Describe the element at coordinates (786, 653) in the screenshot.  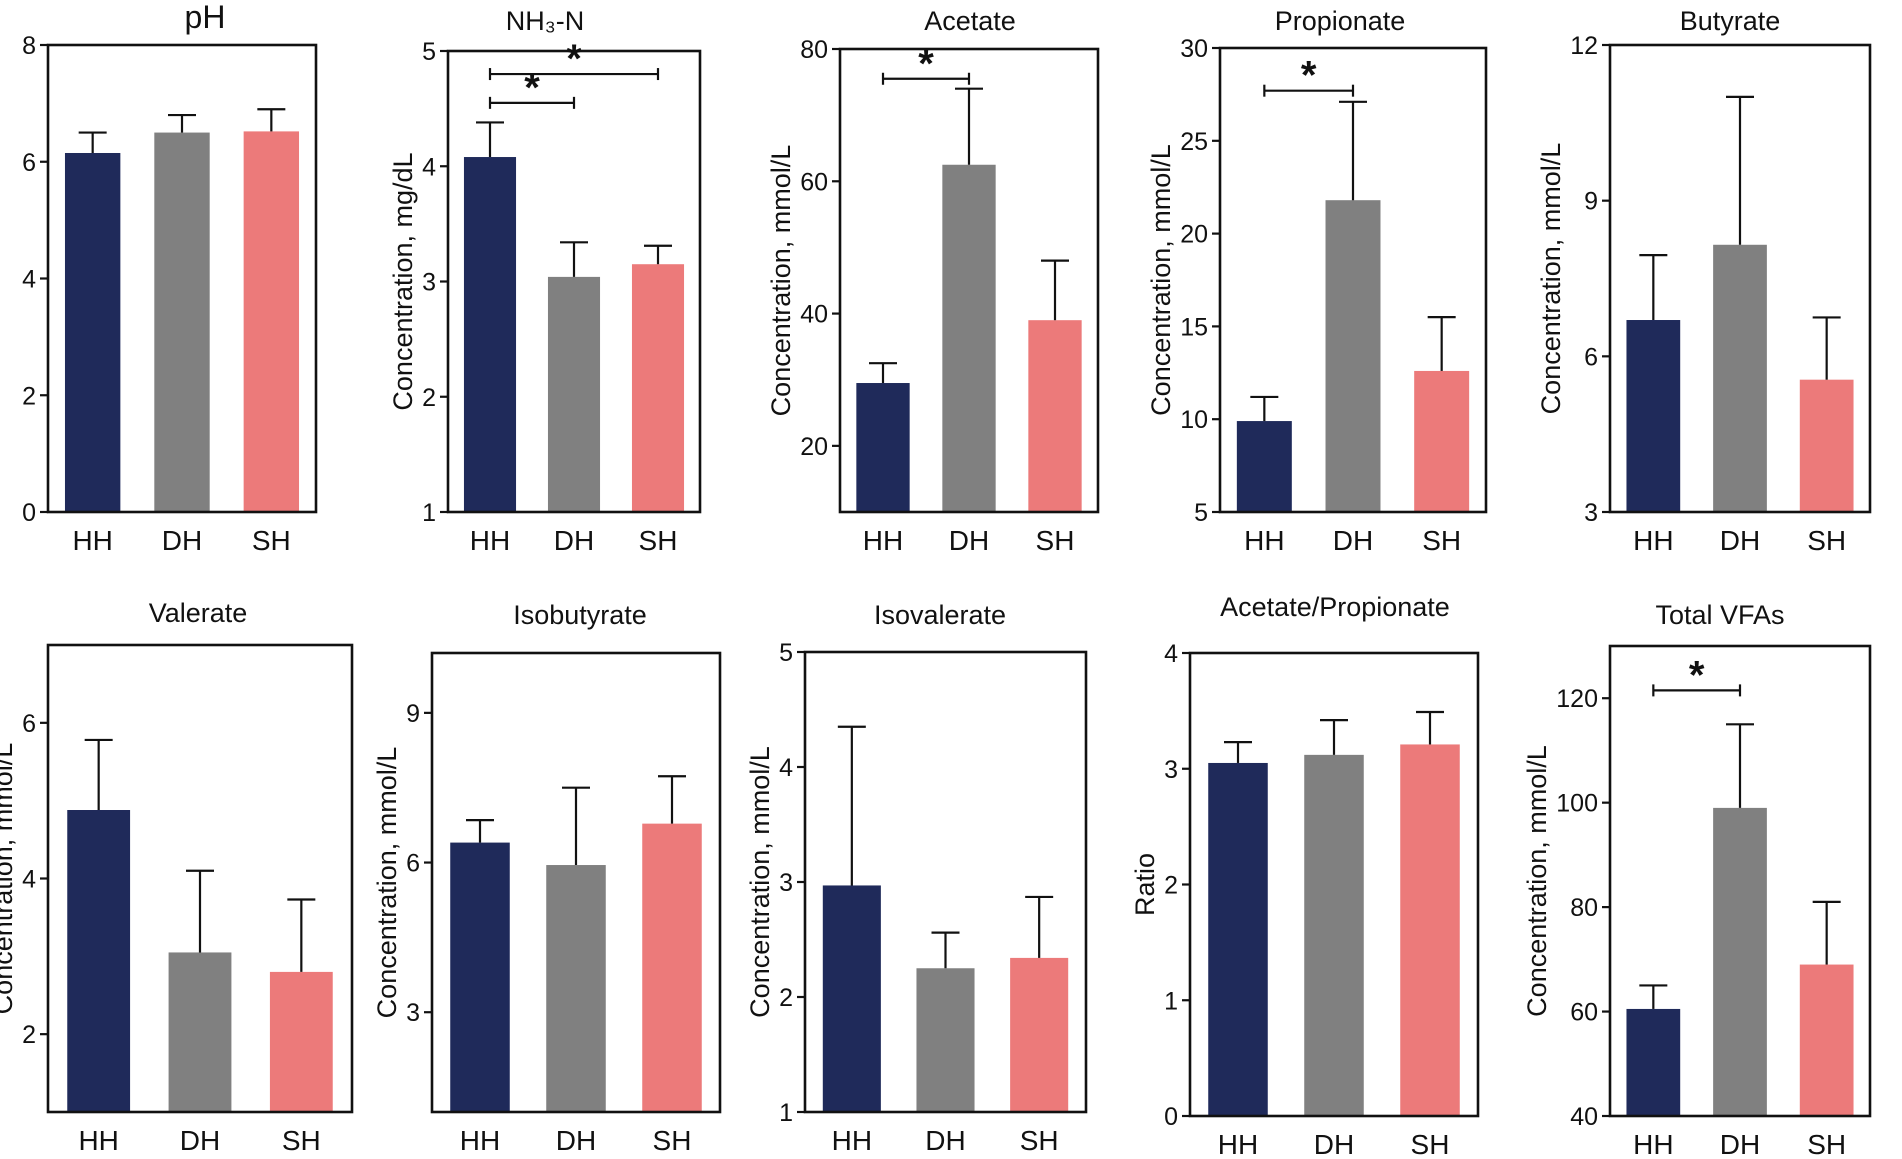
I see `y-tick-label: 5` at that location.